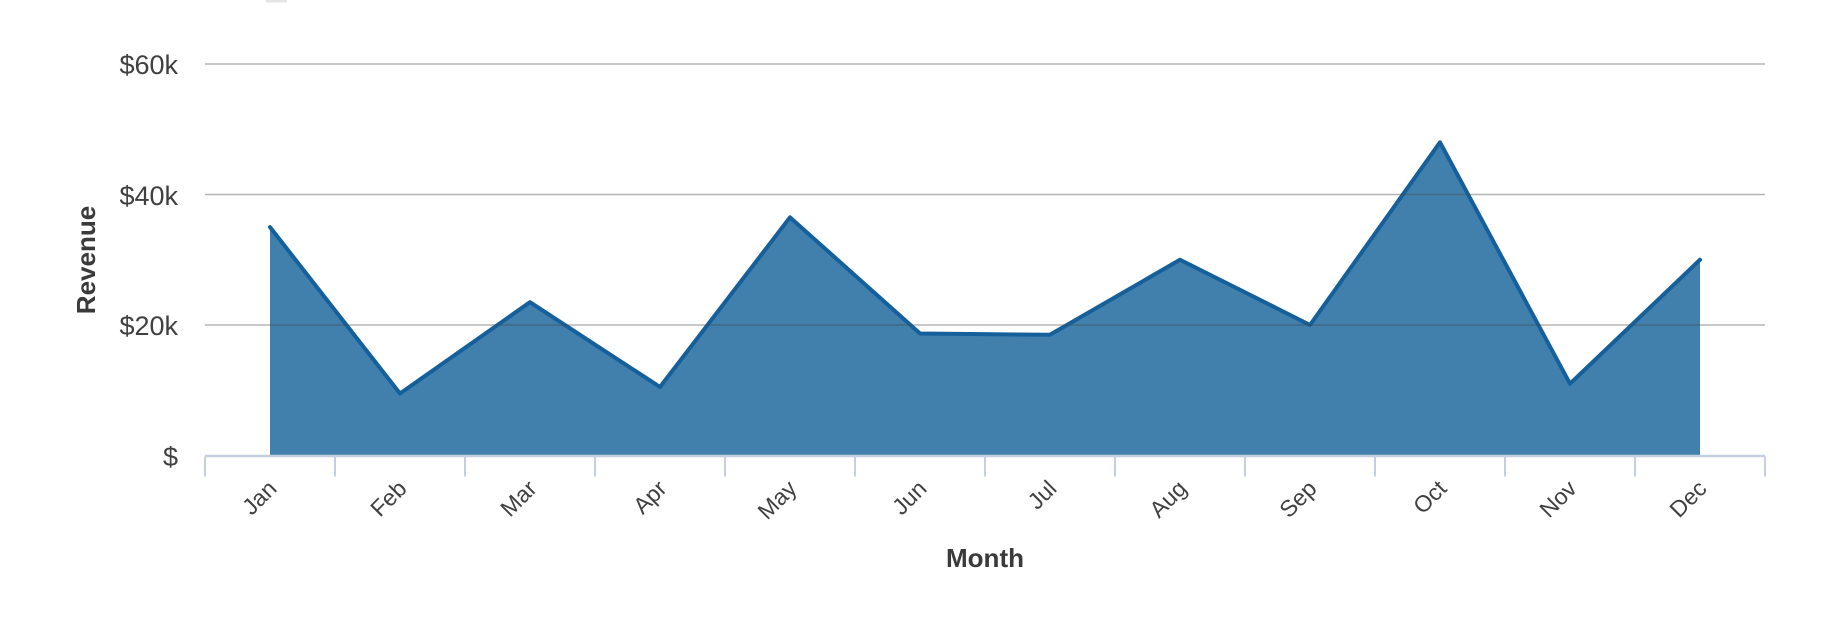 The height and width of the screenshot is (620, 1840). Describe the element at coordinates (1297, 498) in the screenshot. I see `x-tick-label-sep: Sep` at that location.